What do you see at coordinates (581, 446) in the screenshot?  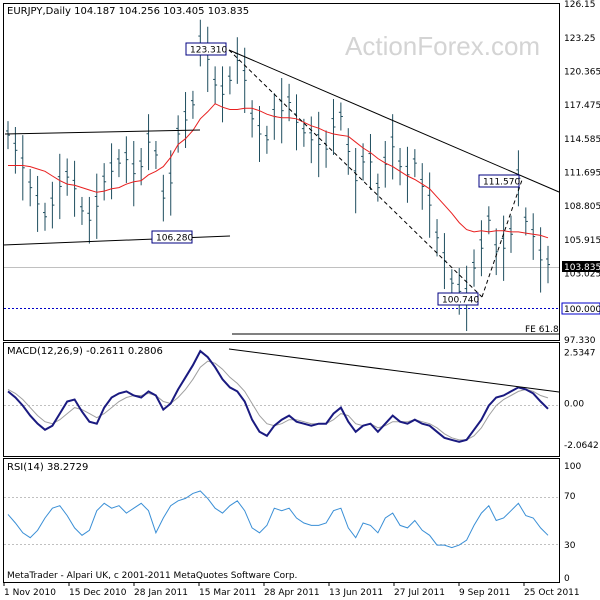 I see `macd-y-tick: -2.0642` at bounding box center [581, 446].